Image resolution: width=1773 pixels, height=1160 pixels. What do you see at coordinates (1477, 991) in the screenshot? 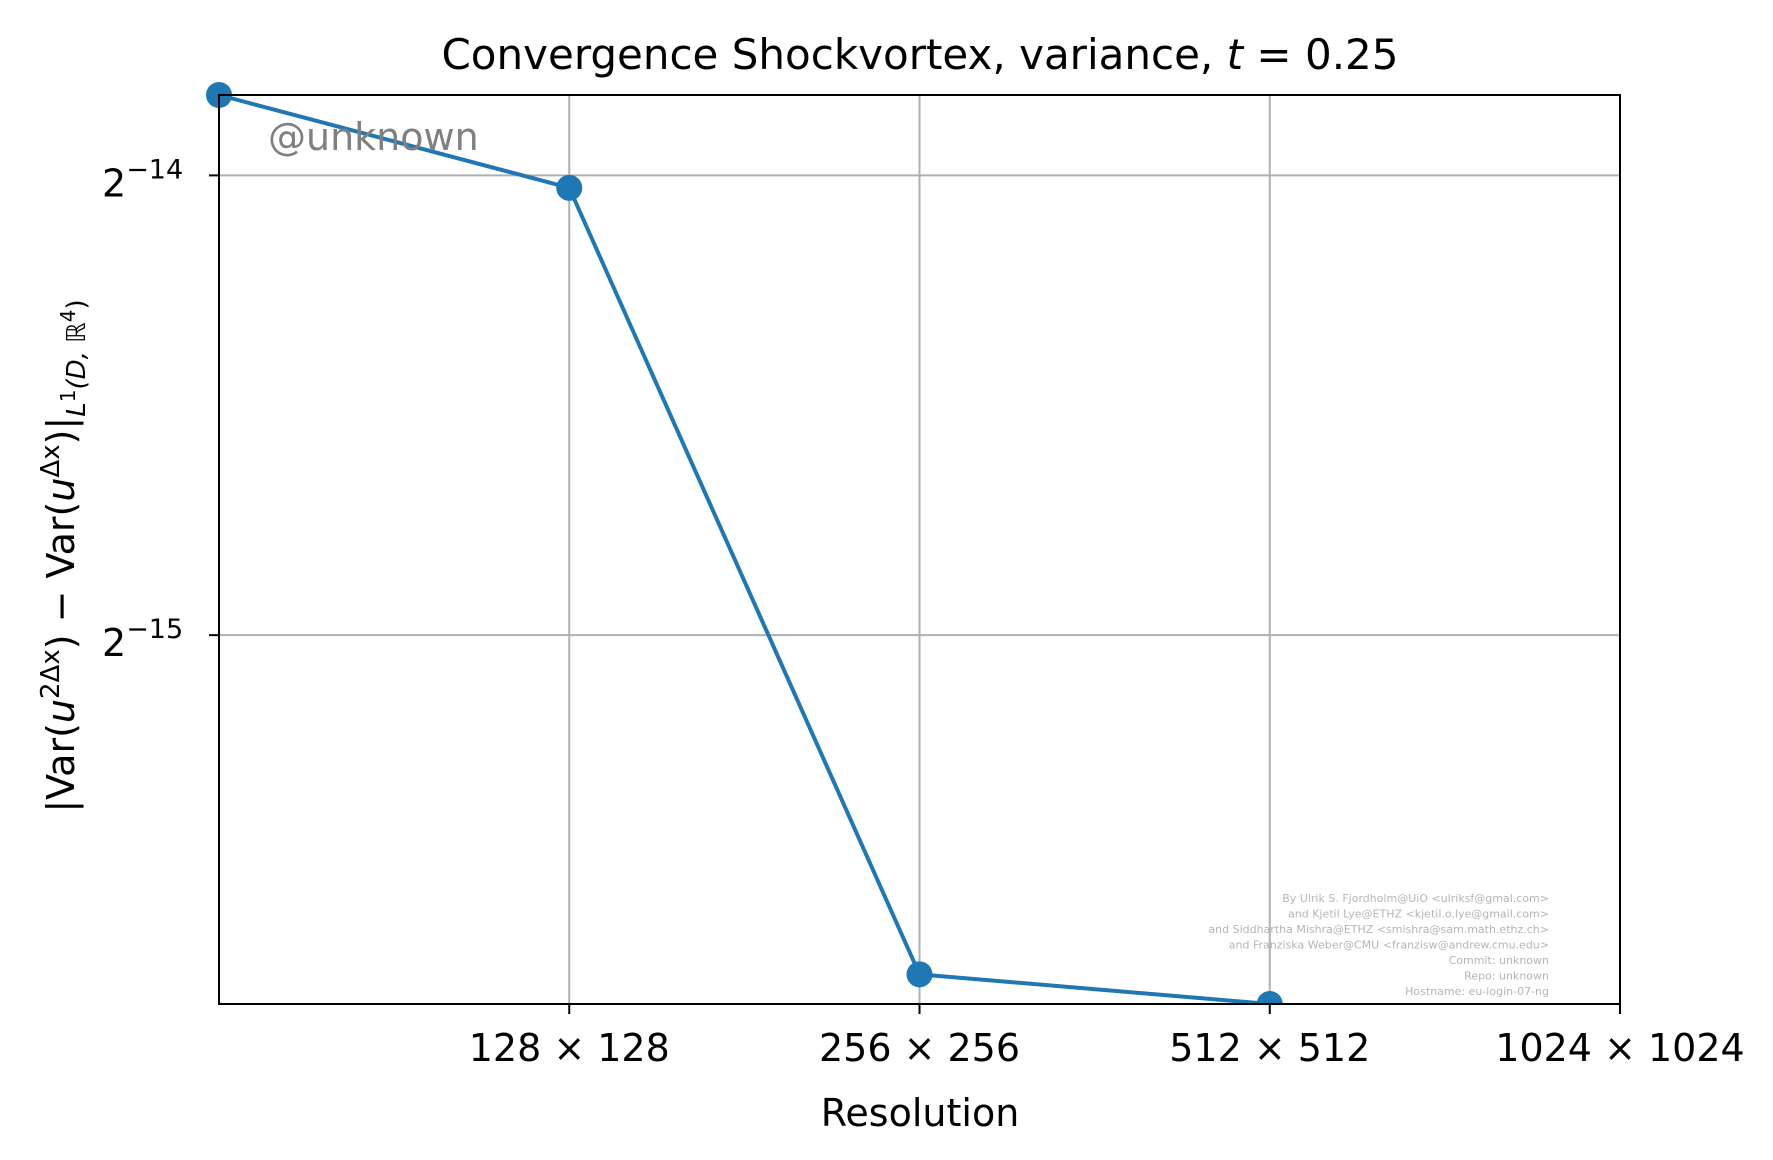
I see `credit-line: Hostname: eu-login-07-ng` at bounding box center [1477, 991].